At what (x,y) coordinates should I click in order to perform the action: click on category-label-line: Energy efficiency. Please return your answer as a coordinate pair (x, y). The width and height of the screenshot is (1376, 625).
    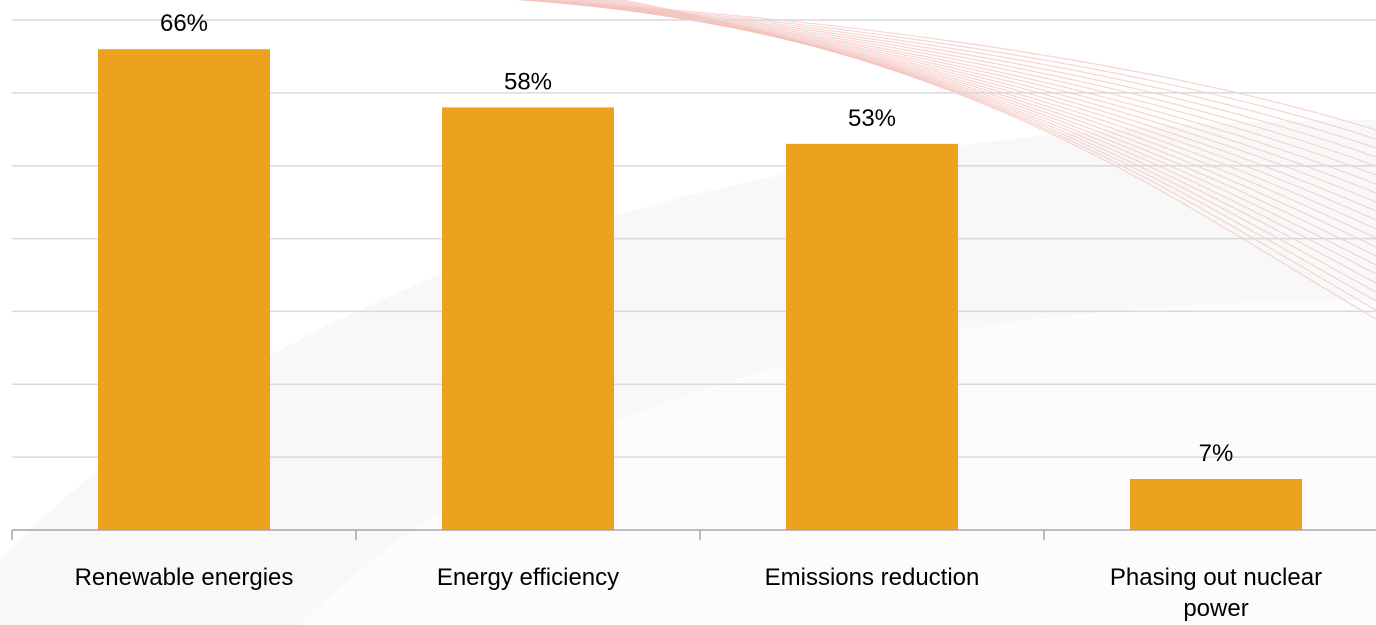
    Looking at the image, I should click on (528, 577).